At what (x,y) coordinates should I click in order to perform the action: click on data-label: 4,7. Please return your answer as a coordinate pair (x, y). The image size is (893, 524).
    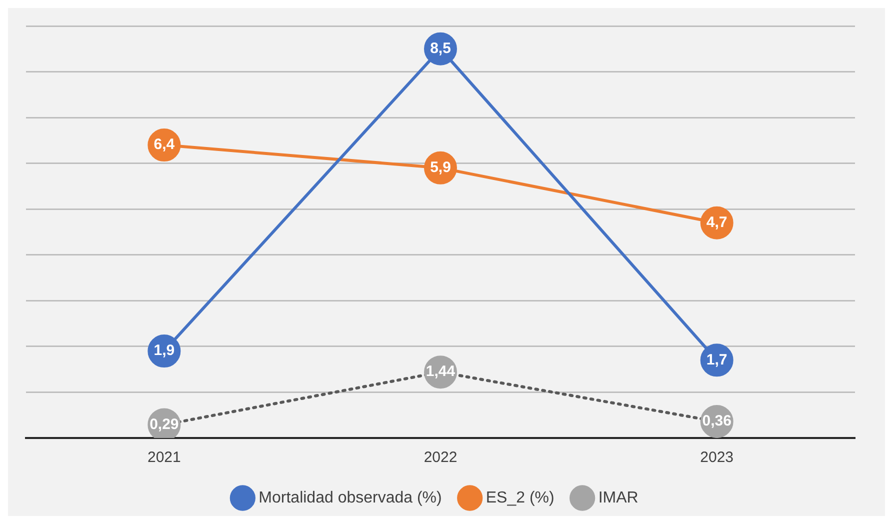
    Looking at the image, I should click on (717, 222).